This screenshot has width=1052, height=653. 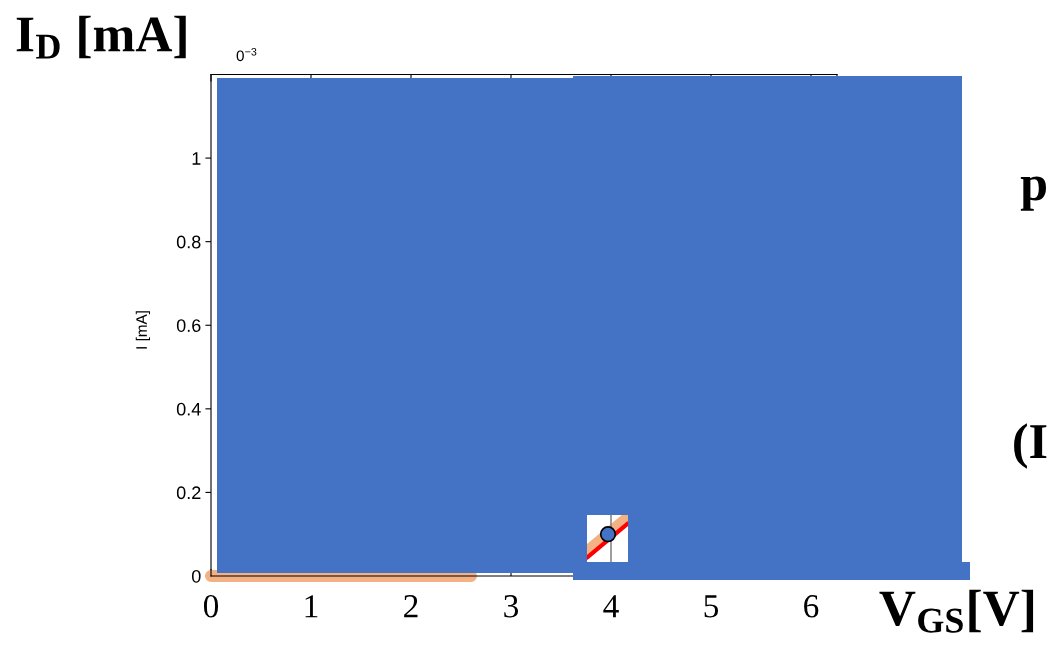 I want to click on x-tick-label: 3, so click(x=511, y=606).